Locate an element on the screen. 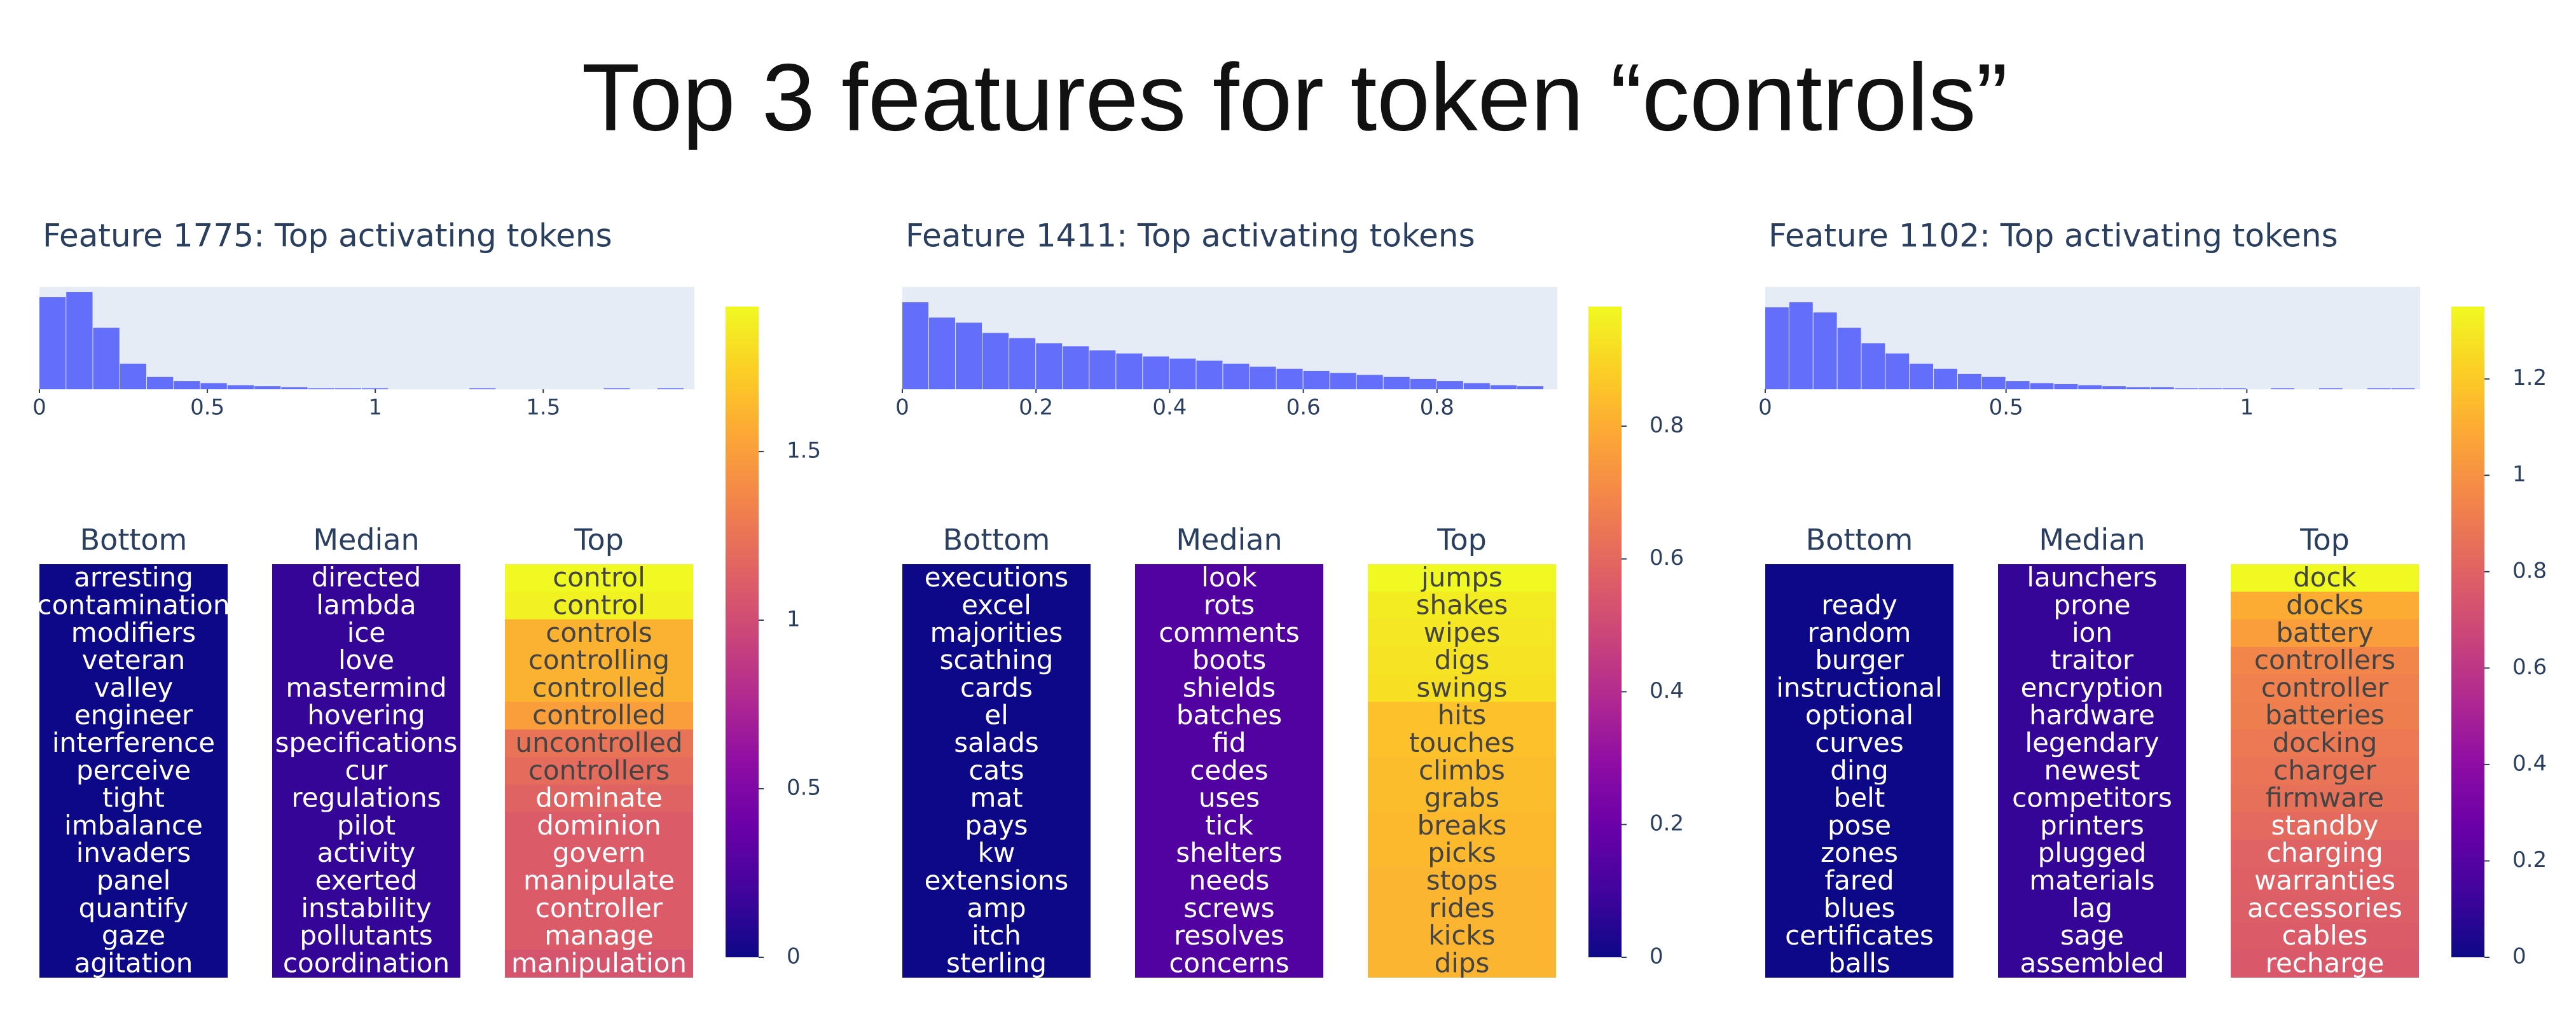  colorbar-tick-label: 0.2 is located at coordinates (2529, 860).